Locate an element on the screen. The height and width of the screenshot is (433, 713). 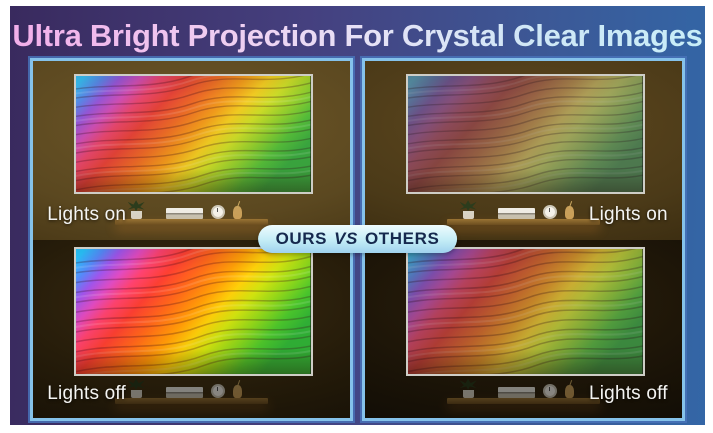
vs-badge-vs-label: VS is located at coordinates (346, 238).